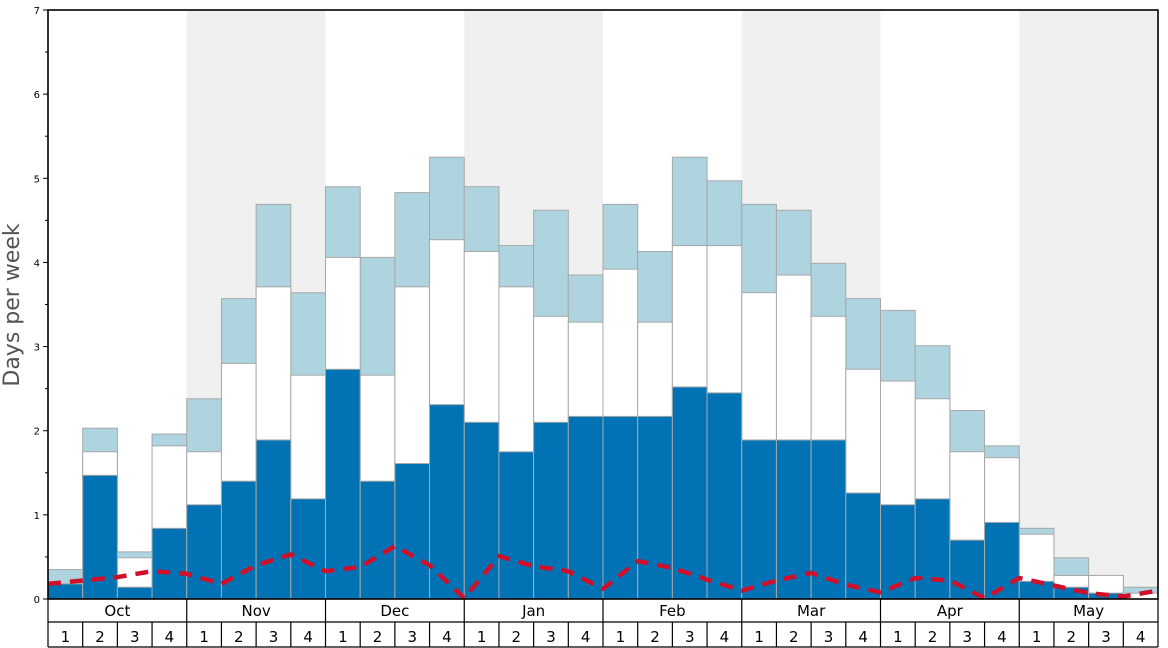 This screenshot has width=1168, height=648. I want to click on trend-line, so click(603, 572).